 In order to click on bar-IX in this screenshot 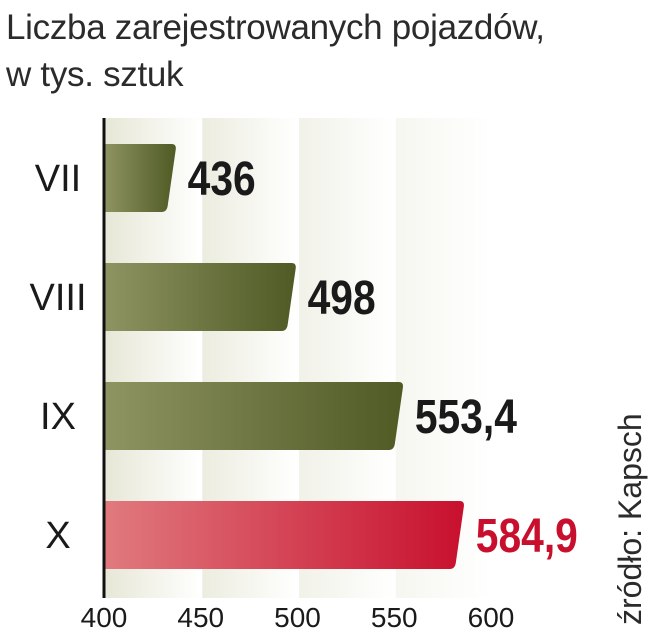, I will do `click(253, 416)`.